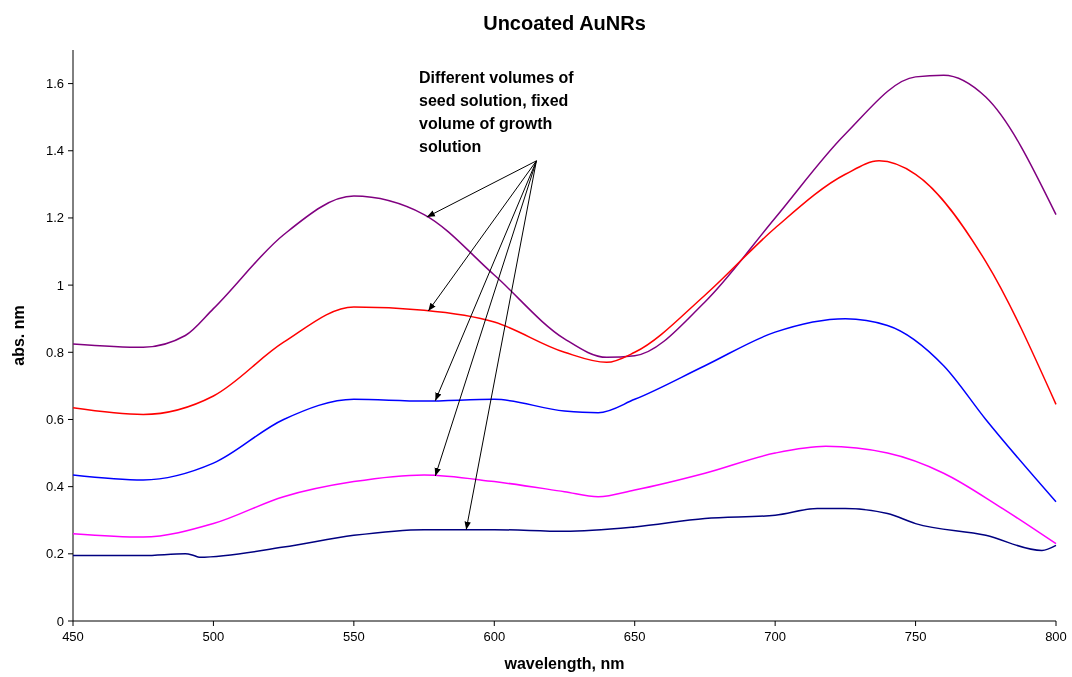 The image size is (1072, 677). What do you see at coordinates (354, 636) in the screenshot?
I see `x-tick-label: 550` at bounding box center [354, 636].